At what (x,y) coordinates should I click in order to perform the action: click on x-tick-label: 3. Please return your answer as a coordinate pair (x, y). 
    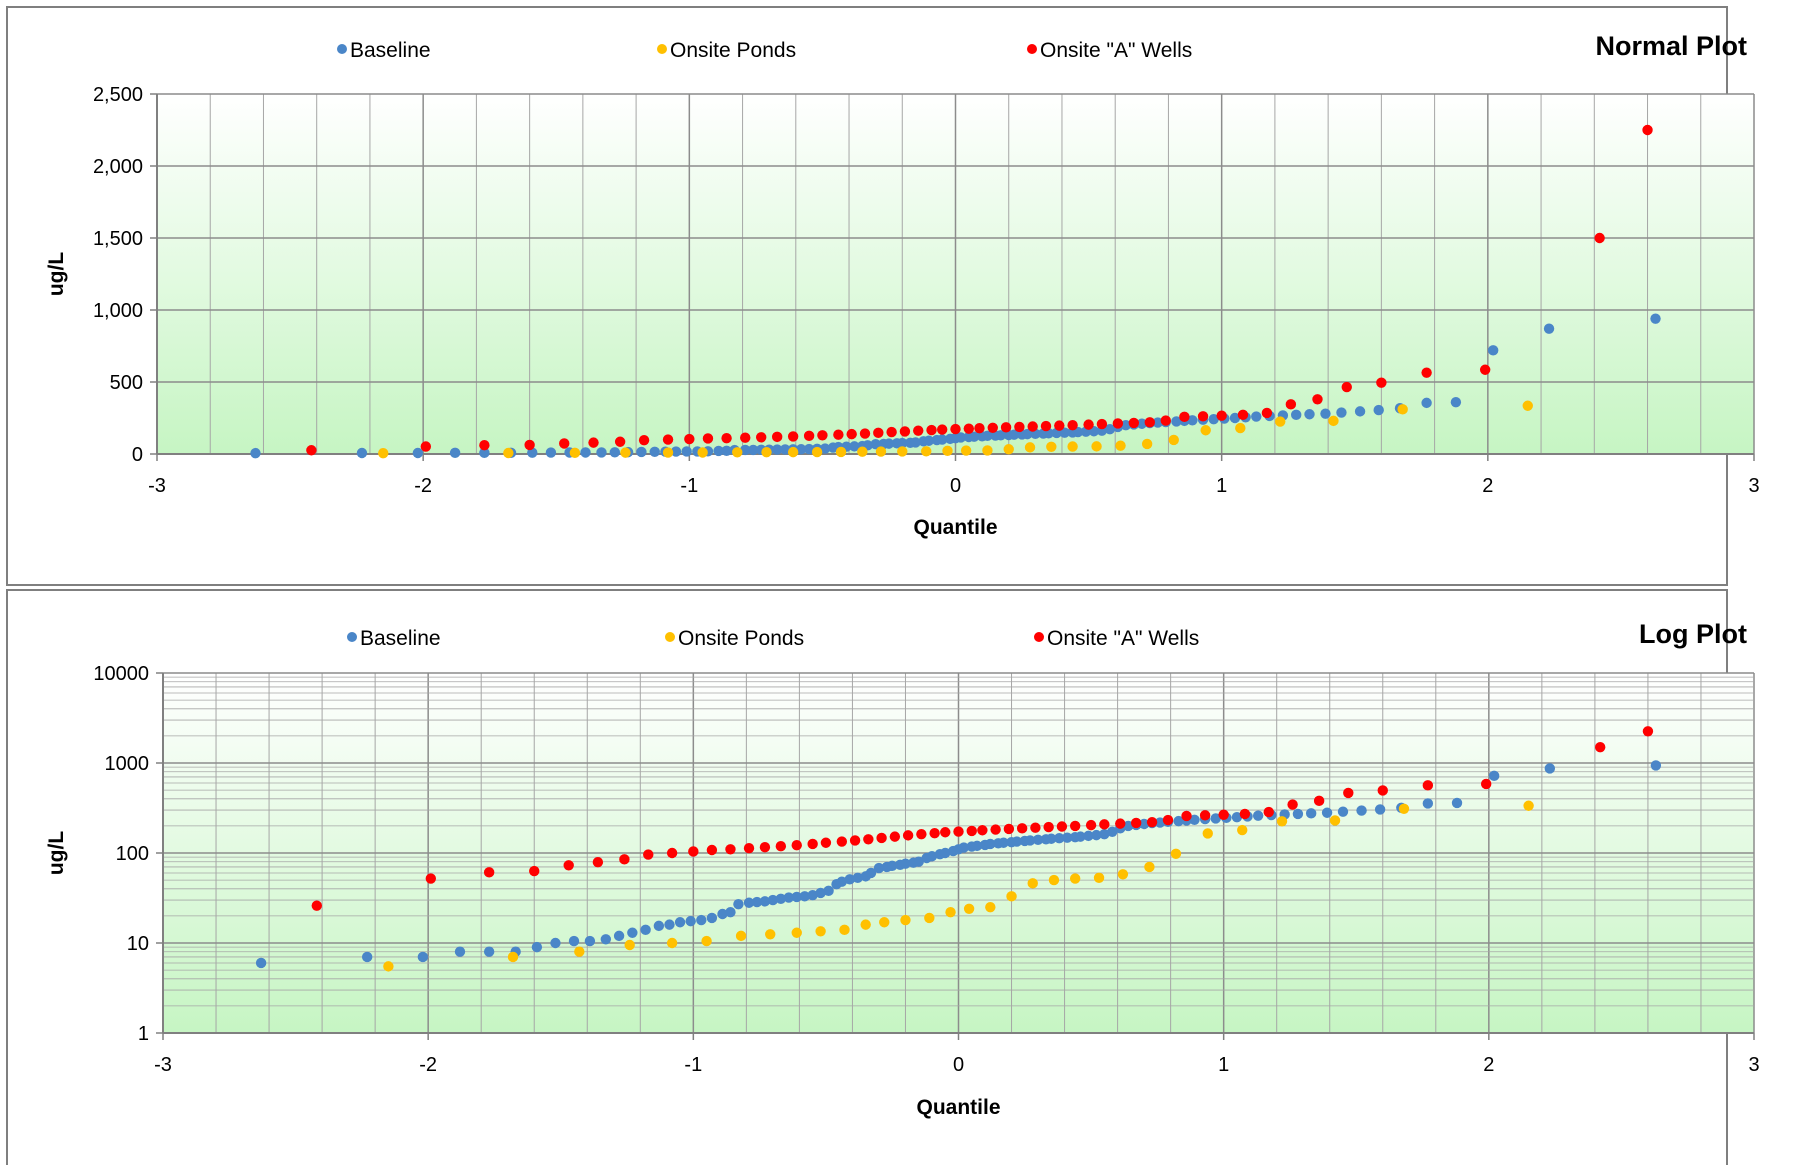
    Looking at the image, I should click on (1753, 486).